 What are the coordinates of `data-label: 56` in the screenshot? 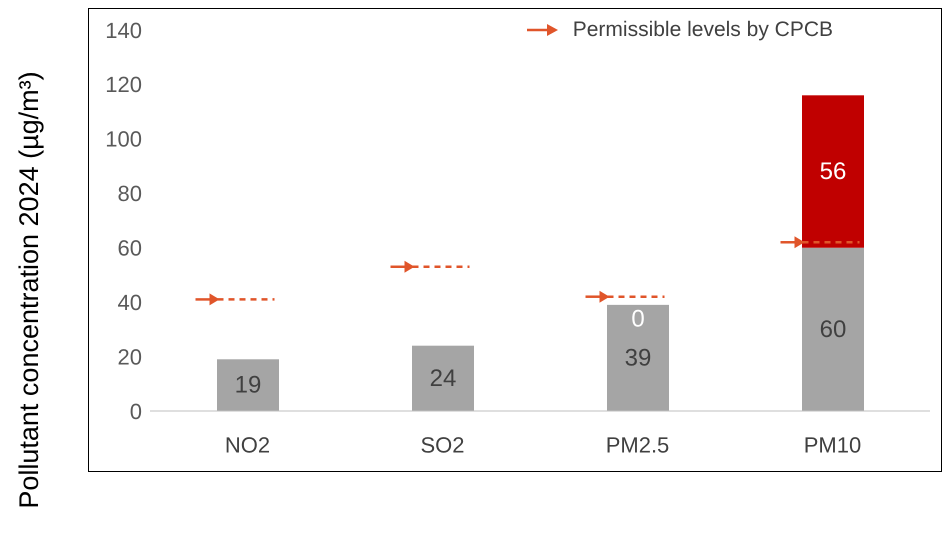 It's located at (833, 172).